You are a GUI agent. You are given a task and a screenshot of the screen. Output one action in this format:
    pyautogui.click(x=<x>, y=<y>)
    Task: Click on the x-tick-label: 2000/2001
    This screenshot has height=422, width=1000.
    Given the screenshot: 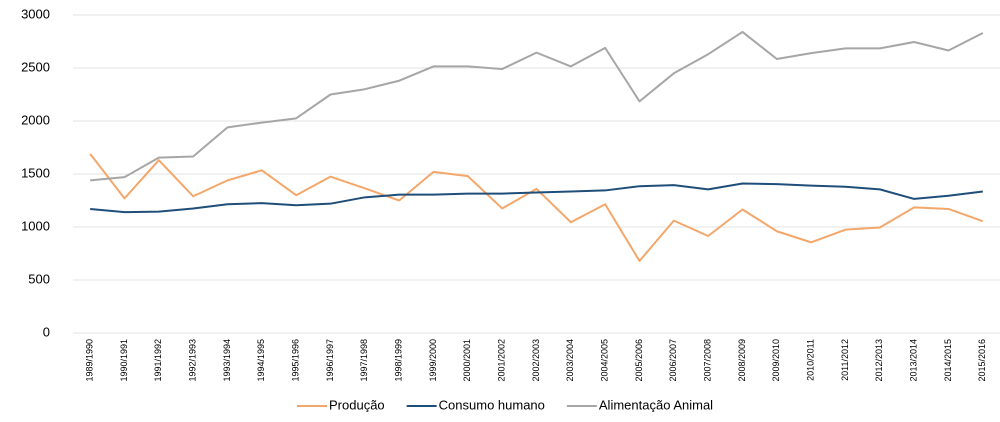 What is the action you would take?
    pyautogui.click(x=467, y=360)
    